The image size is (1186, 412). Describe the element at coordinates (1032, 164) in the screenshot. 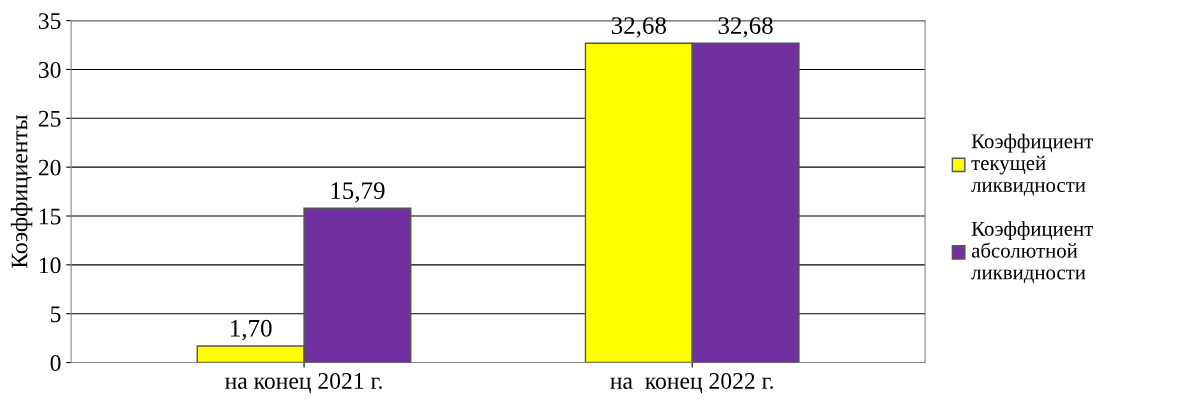

I see `legend-label: Коэффициент текущей ликвидности` at that location.